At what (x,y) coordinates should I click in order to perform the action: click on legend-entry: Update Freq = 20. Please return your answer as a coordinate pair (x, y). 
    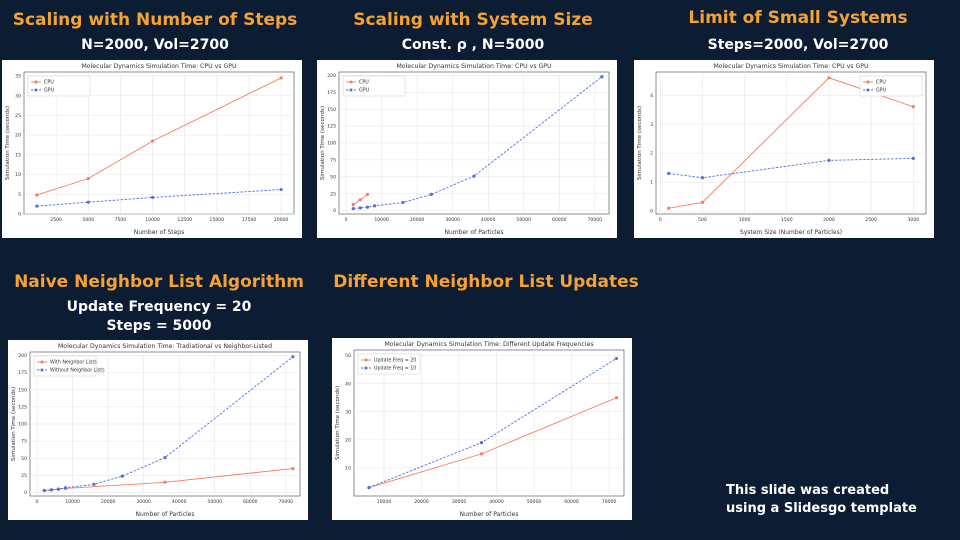
    Looking at the image, I should click on (395, 361).